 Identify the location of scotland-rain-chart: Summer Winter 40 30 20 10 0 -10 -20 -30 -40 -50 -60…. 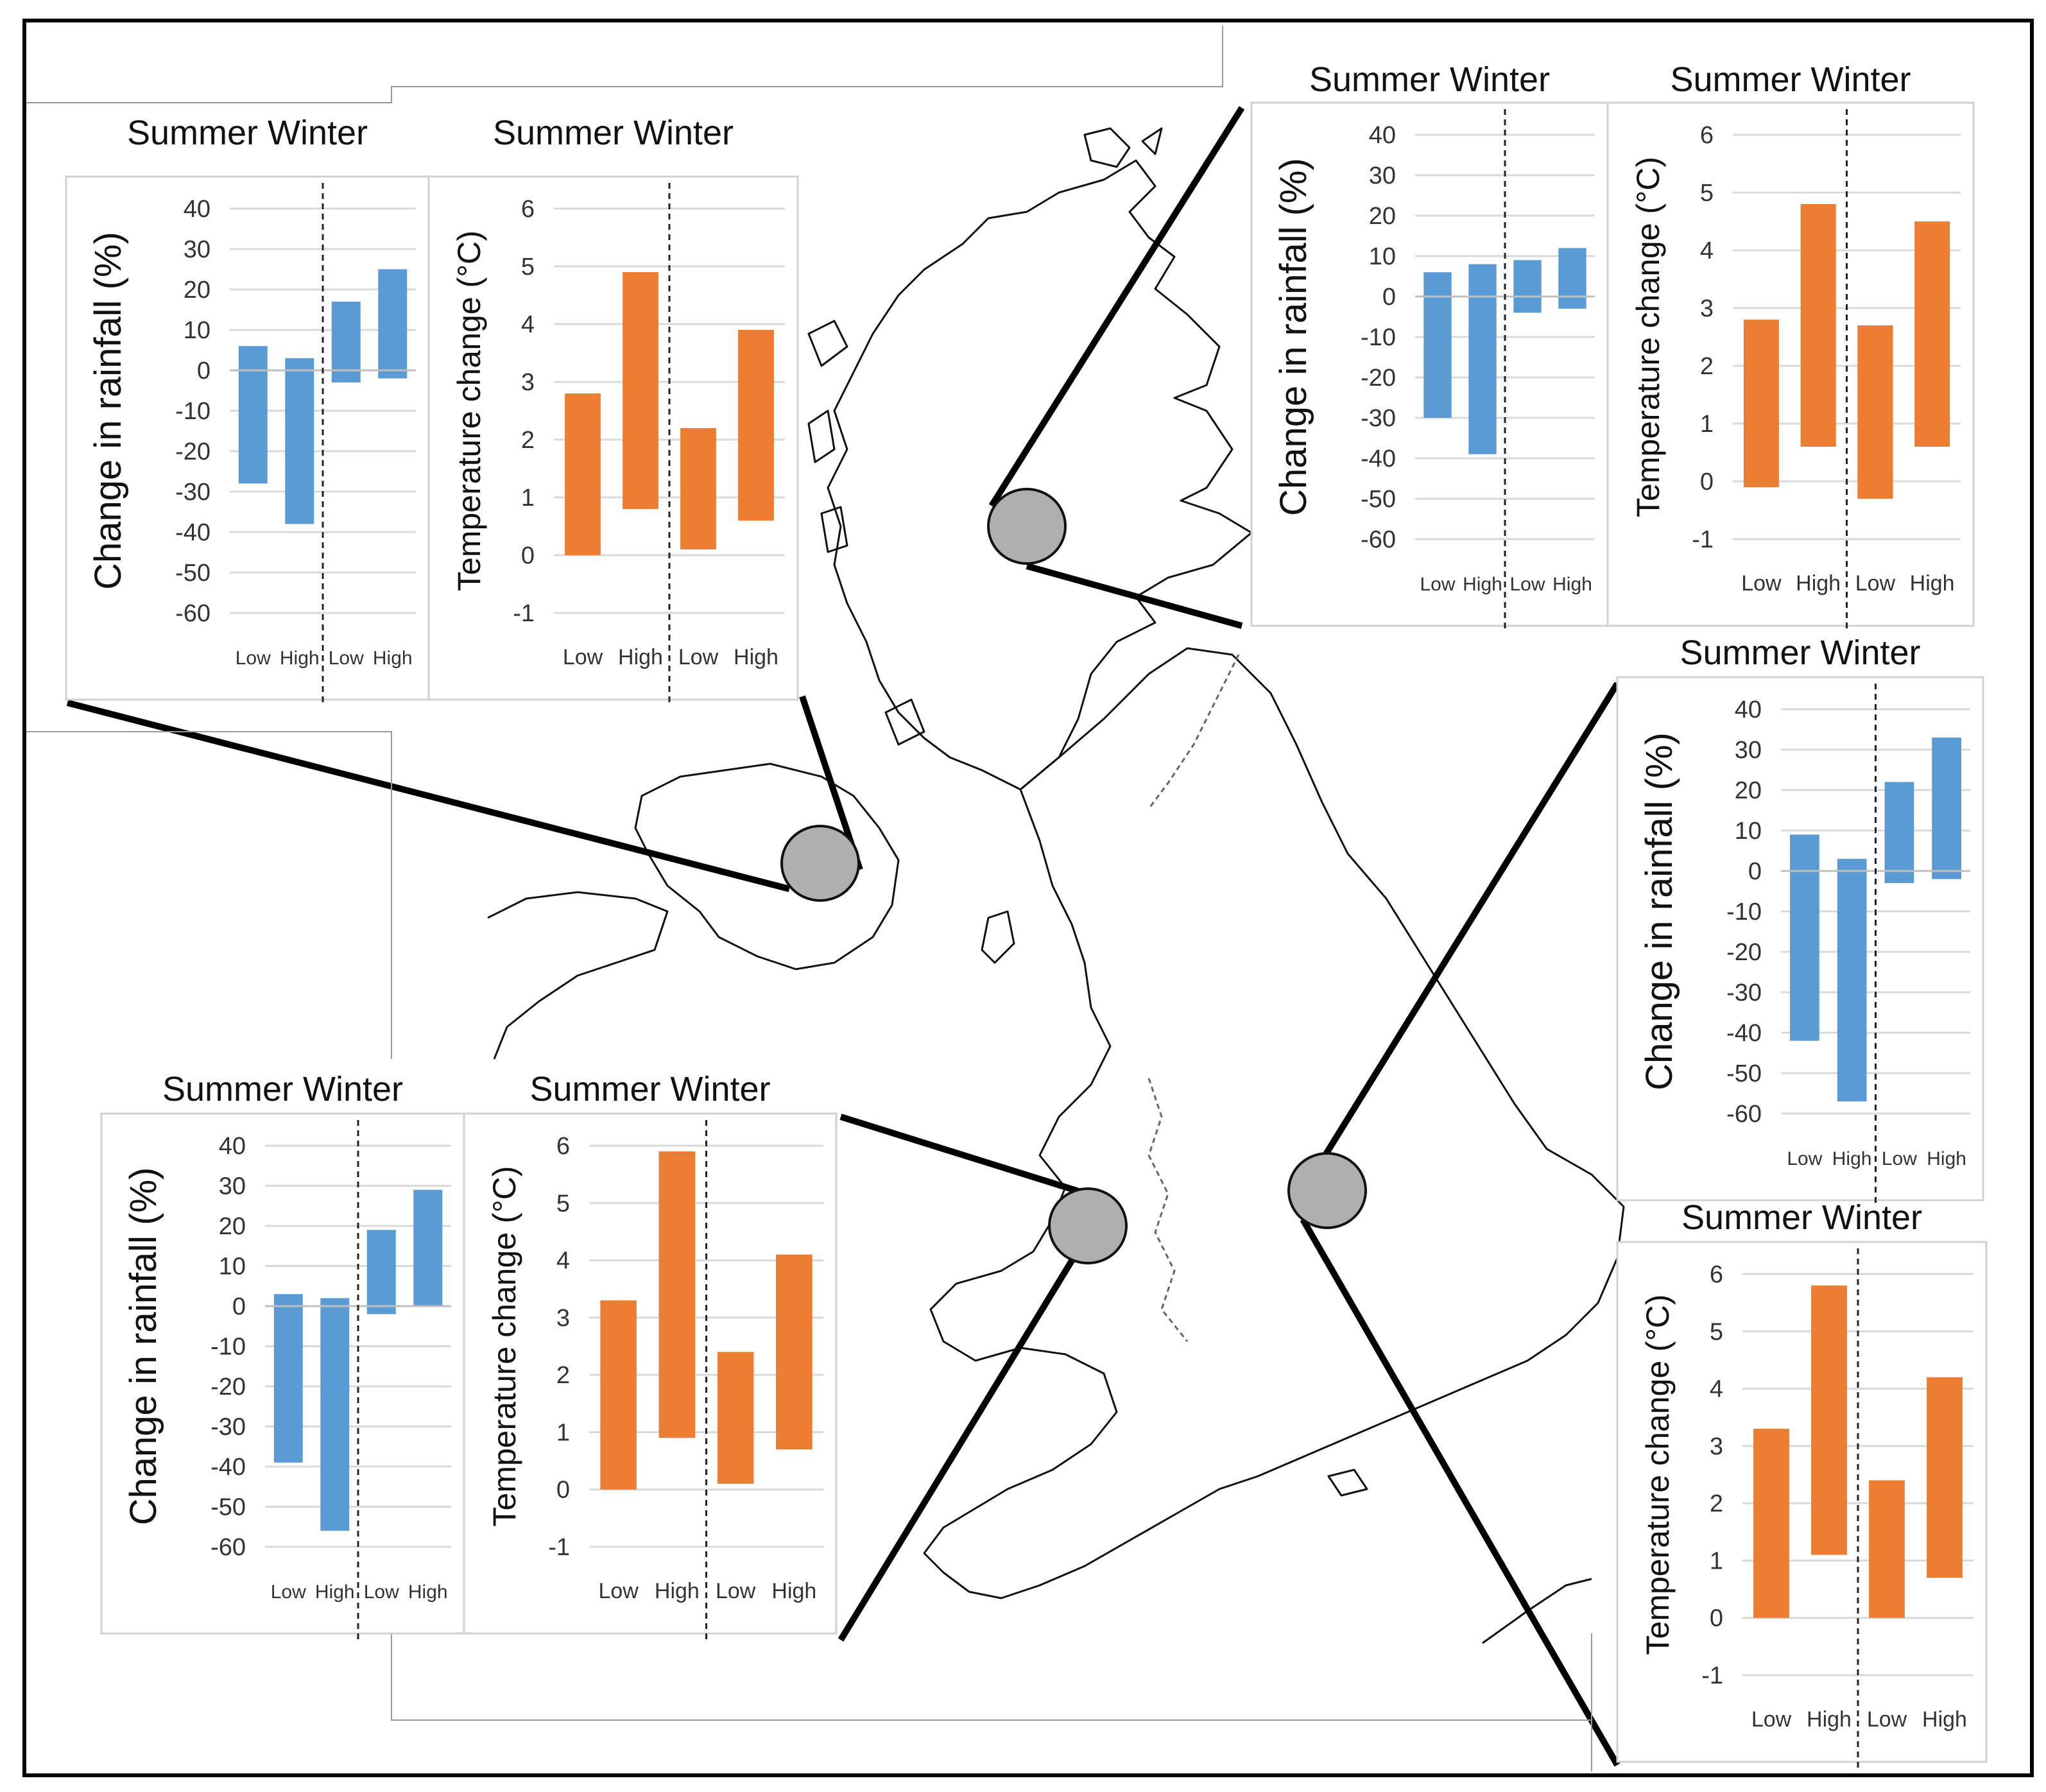
(1429, 346).